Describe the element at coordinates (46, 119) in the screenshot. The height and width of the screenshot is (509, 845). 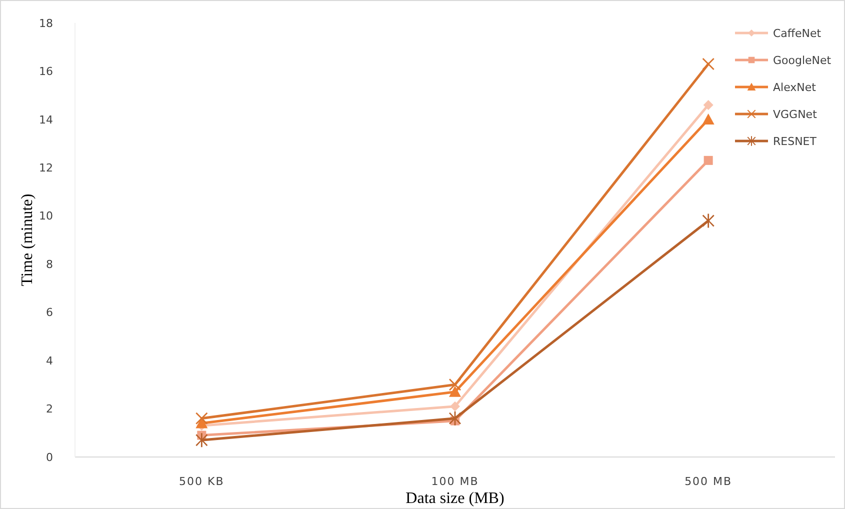
I see `y-tick-label: 14` at that location.